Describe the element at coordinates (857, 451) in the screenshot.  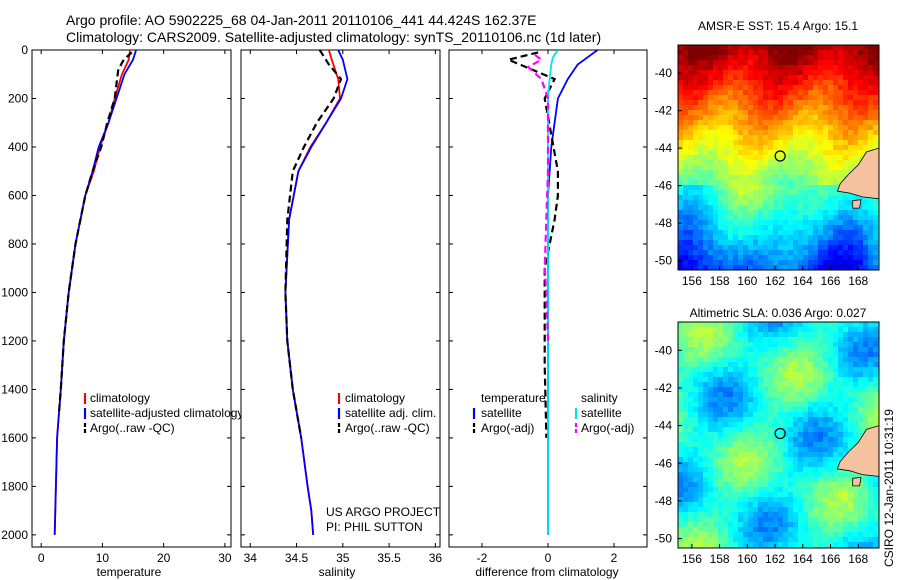
I see `land-new-zealand` at that location.